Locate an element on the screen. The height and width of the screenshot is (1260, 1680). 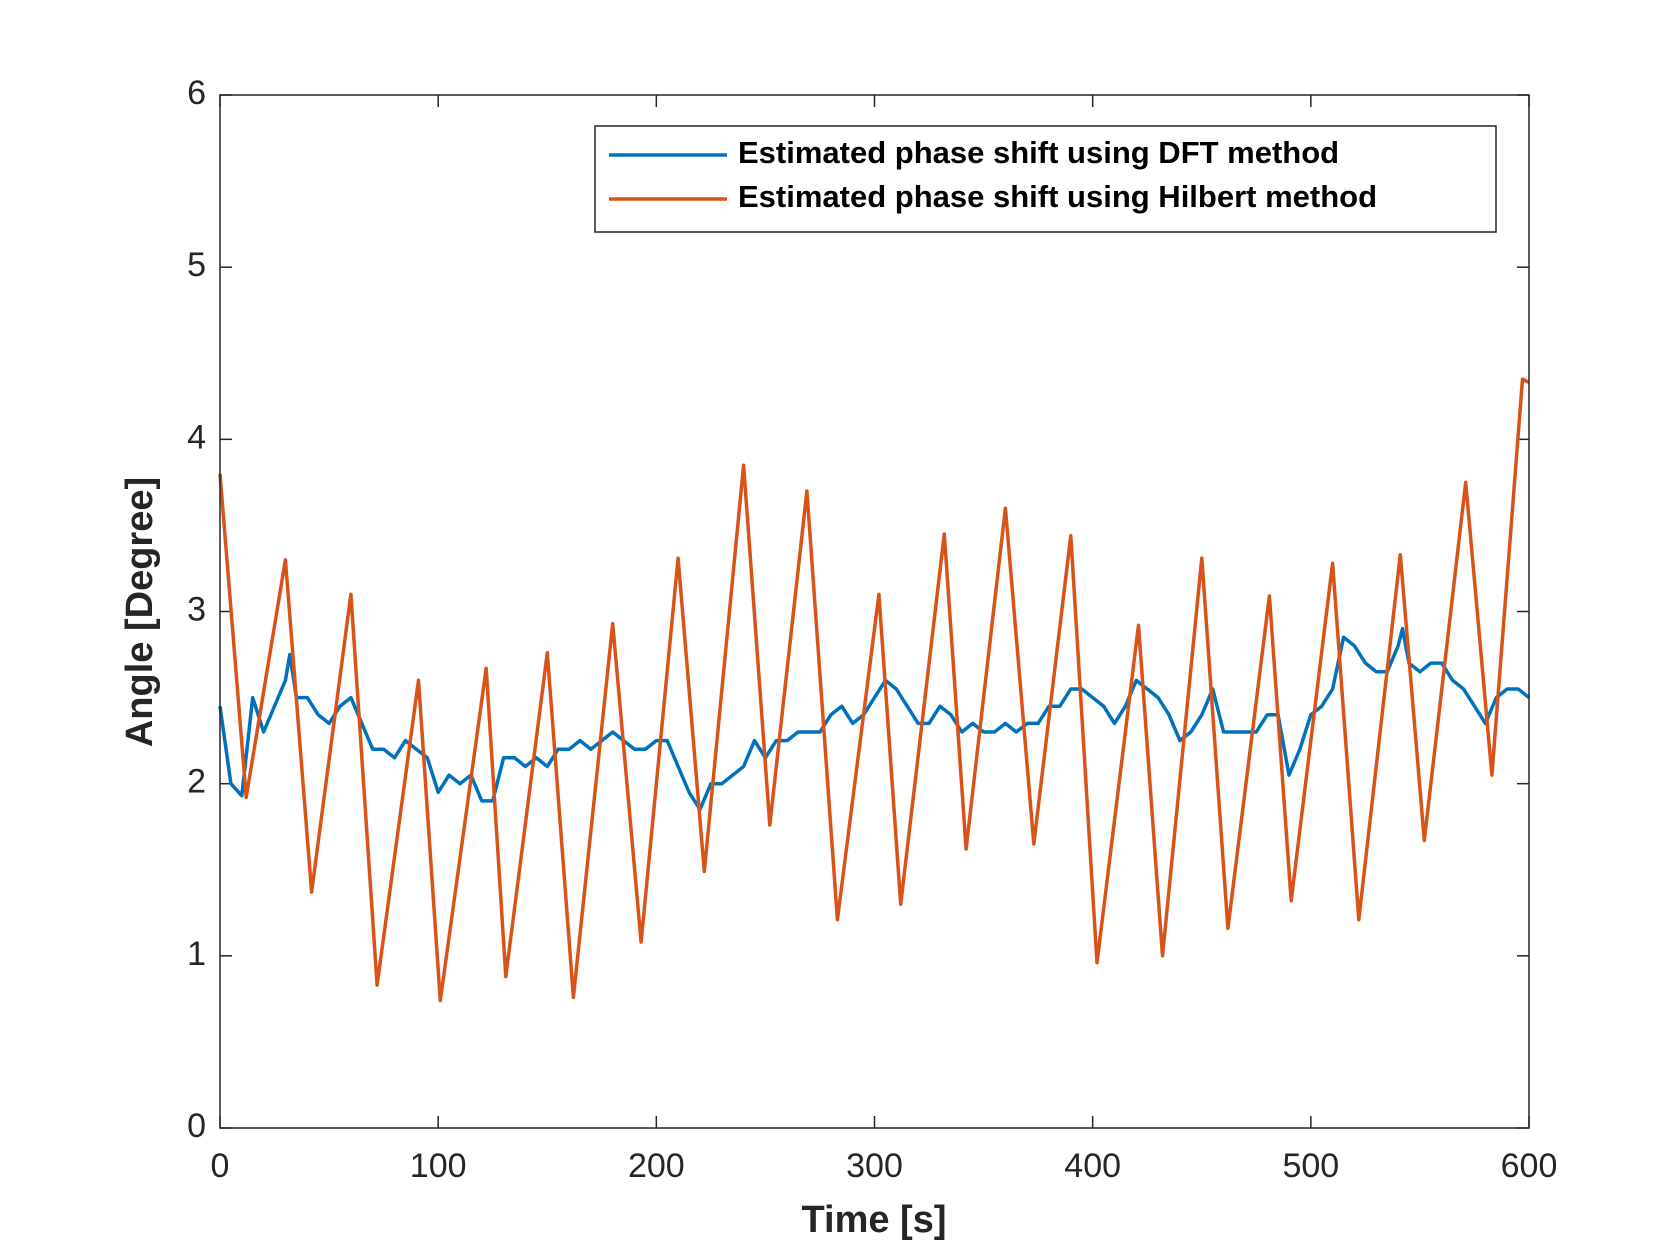
legend-box is located at coordinates (1045, 179).